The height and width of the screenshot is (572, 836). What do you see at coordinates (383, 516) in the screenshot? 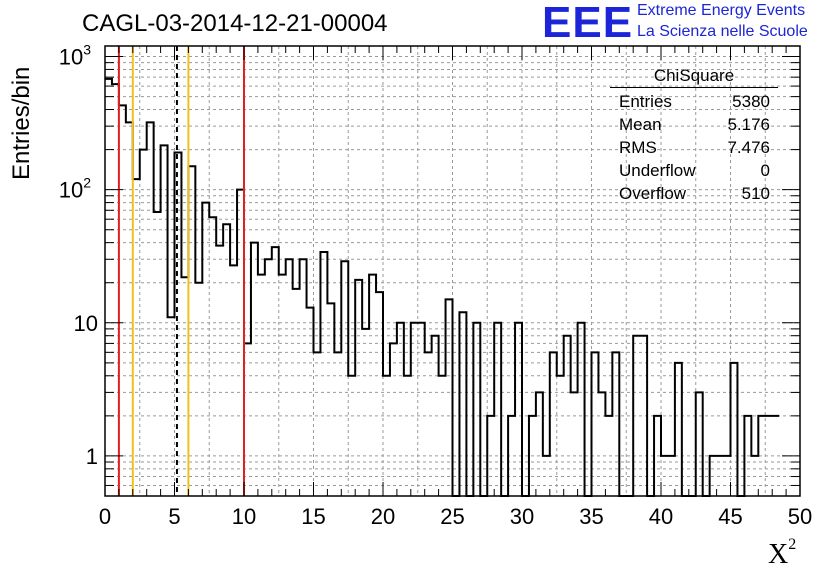
I see `x-tick-label: 20` at bounding box center [383, 516].